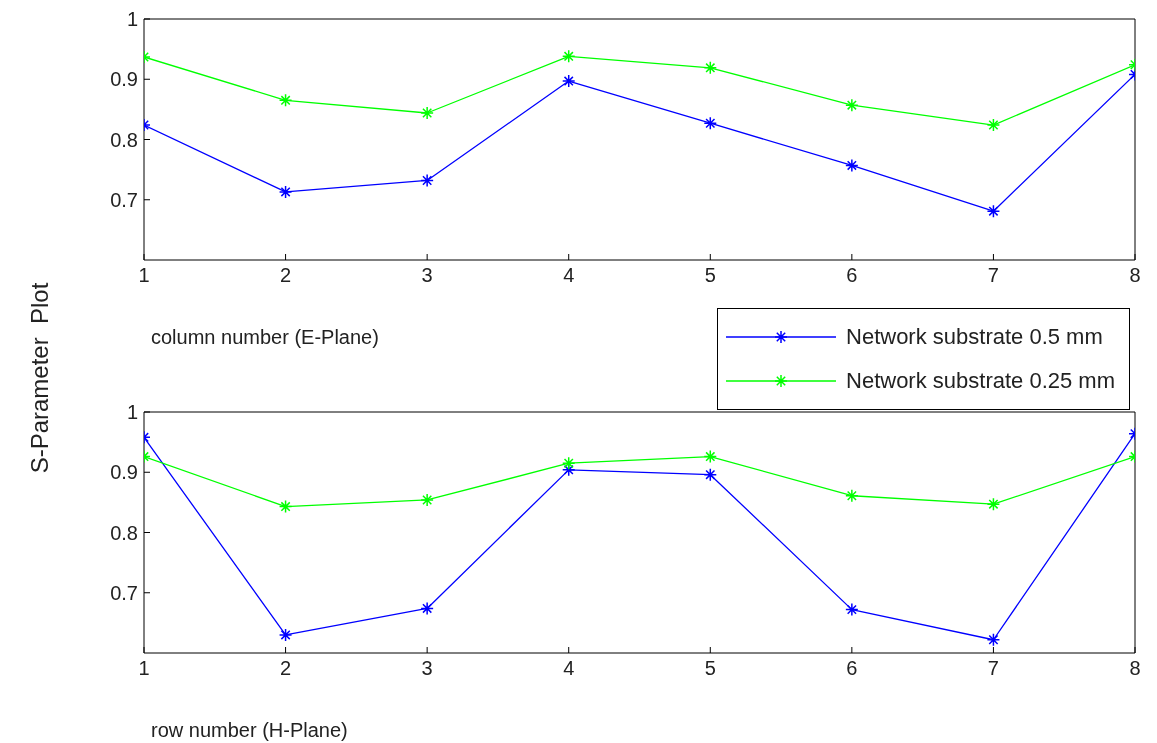 The image size is (1157, 743). I want to click on y-axis-title: S-Parameter Plot, so click(40, 378).